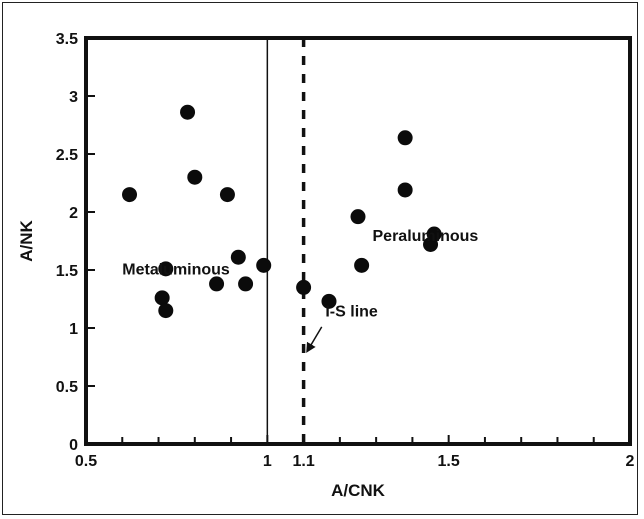 The image size is (644, 519). What do you see at coordinates (314, 339) in the screenshot?
I see `is-line-arrow` at bounding box center [314, 339].